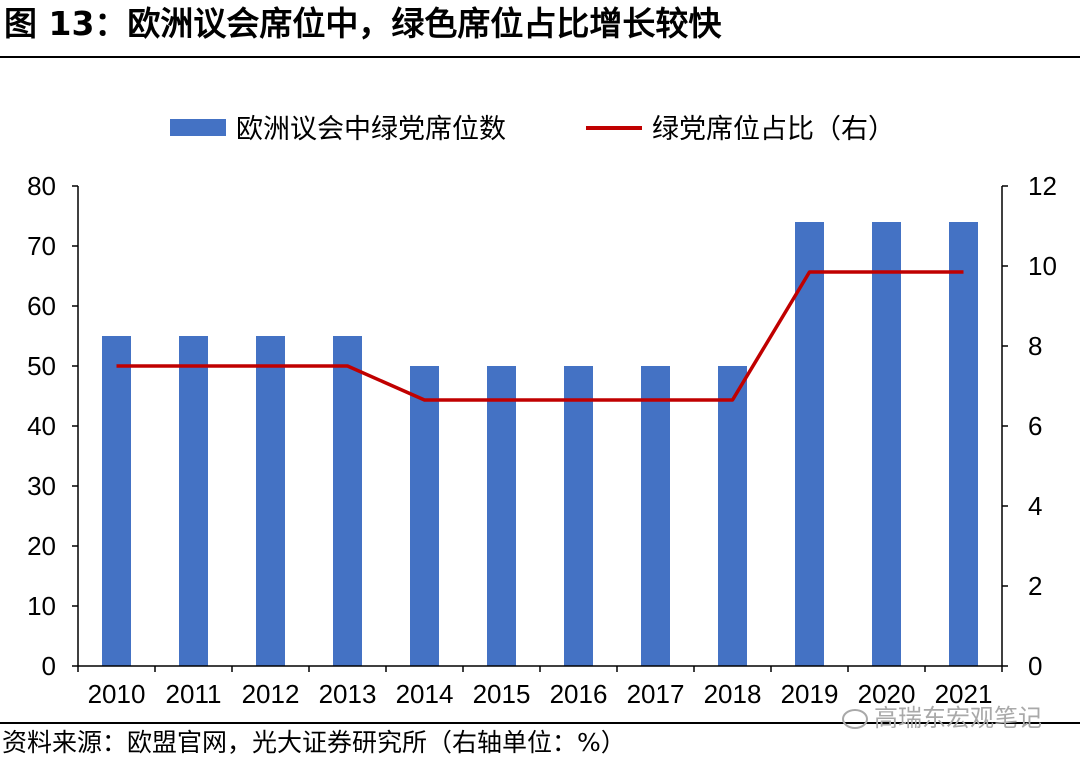 The image size is (1080, 762). I want to click on left-tick-label: 70, so click(41, 246).